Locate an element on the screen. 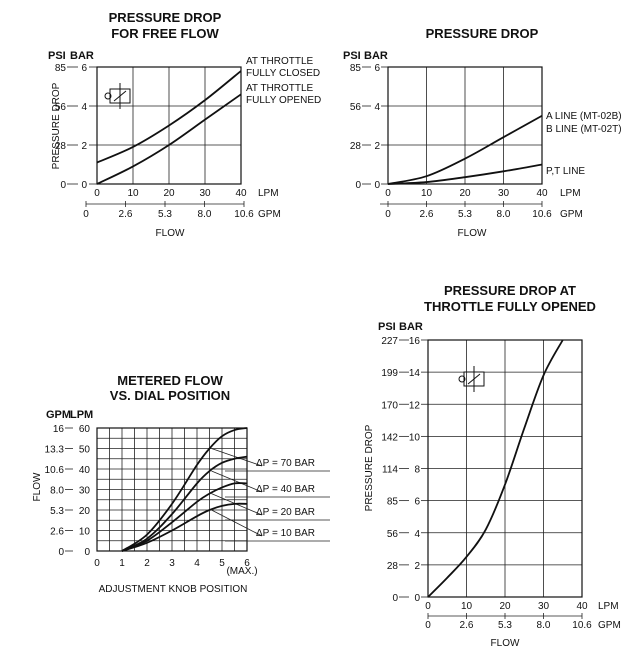 The height and width of the screenshot is (666, 640). chart-free-flow-y-unit-bar: BAR is located at coordinates (82, 56).